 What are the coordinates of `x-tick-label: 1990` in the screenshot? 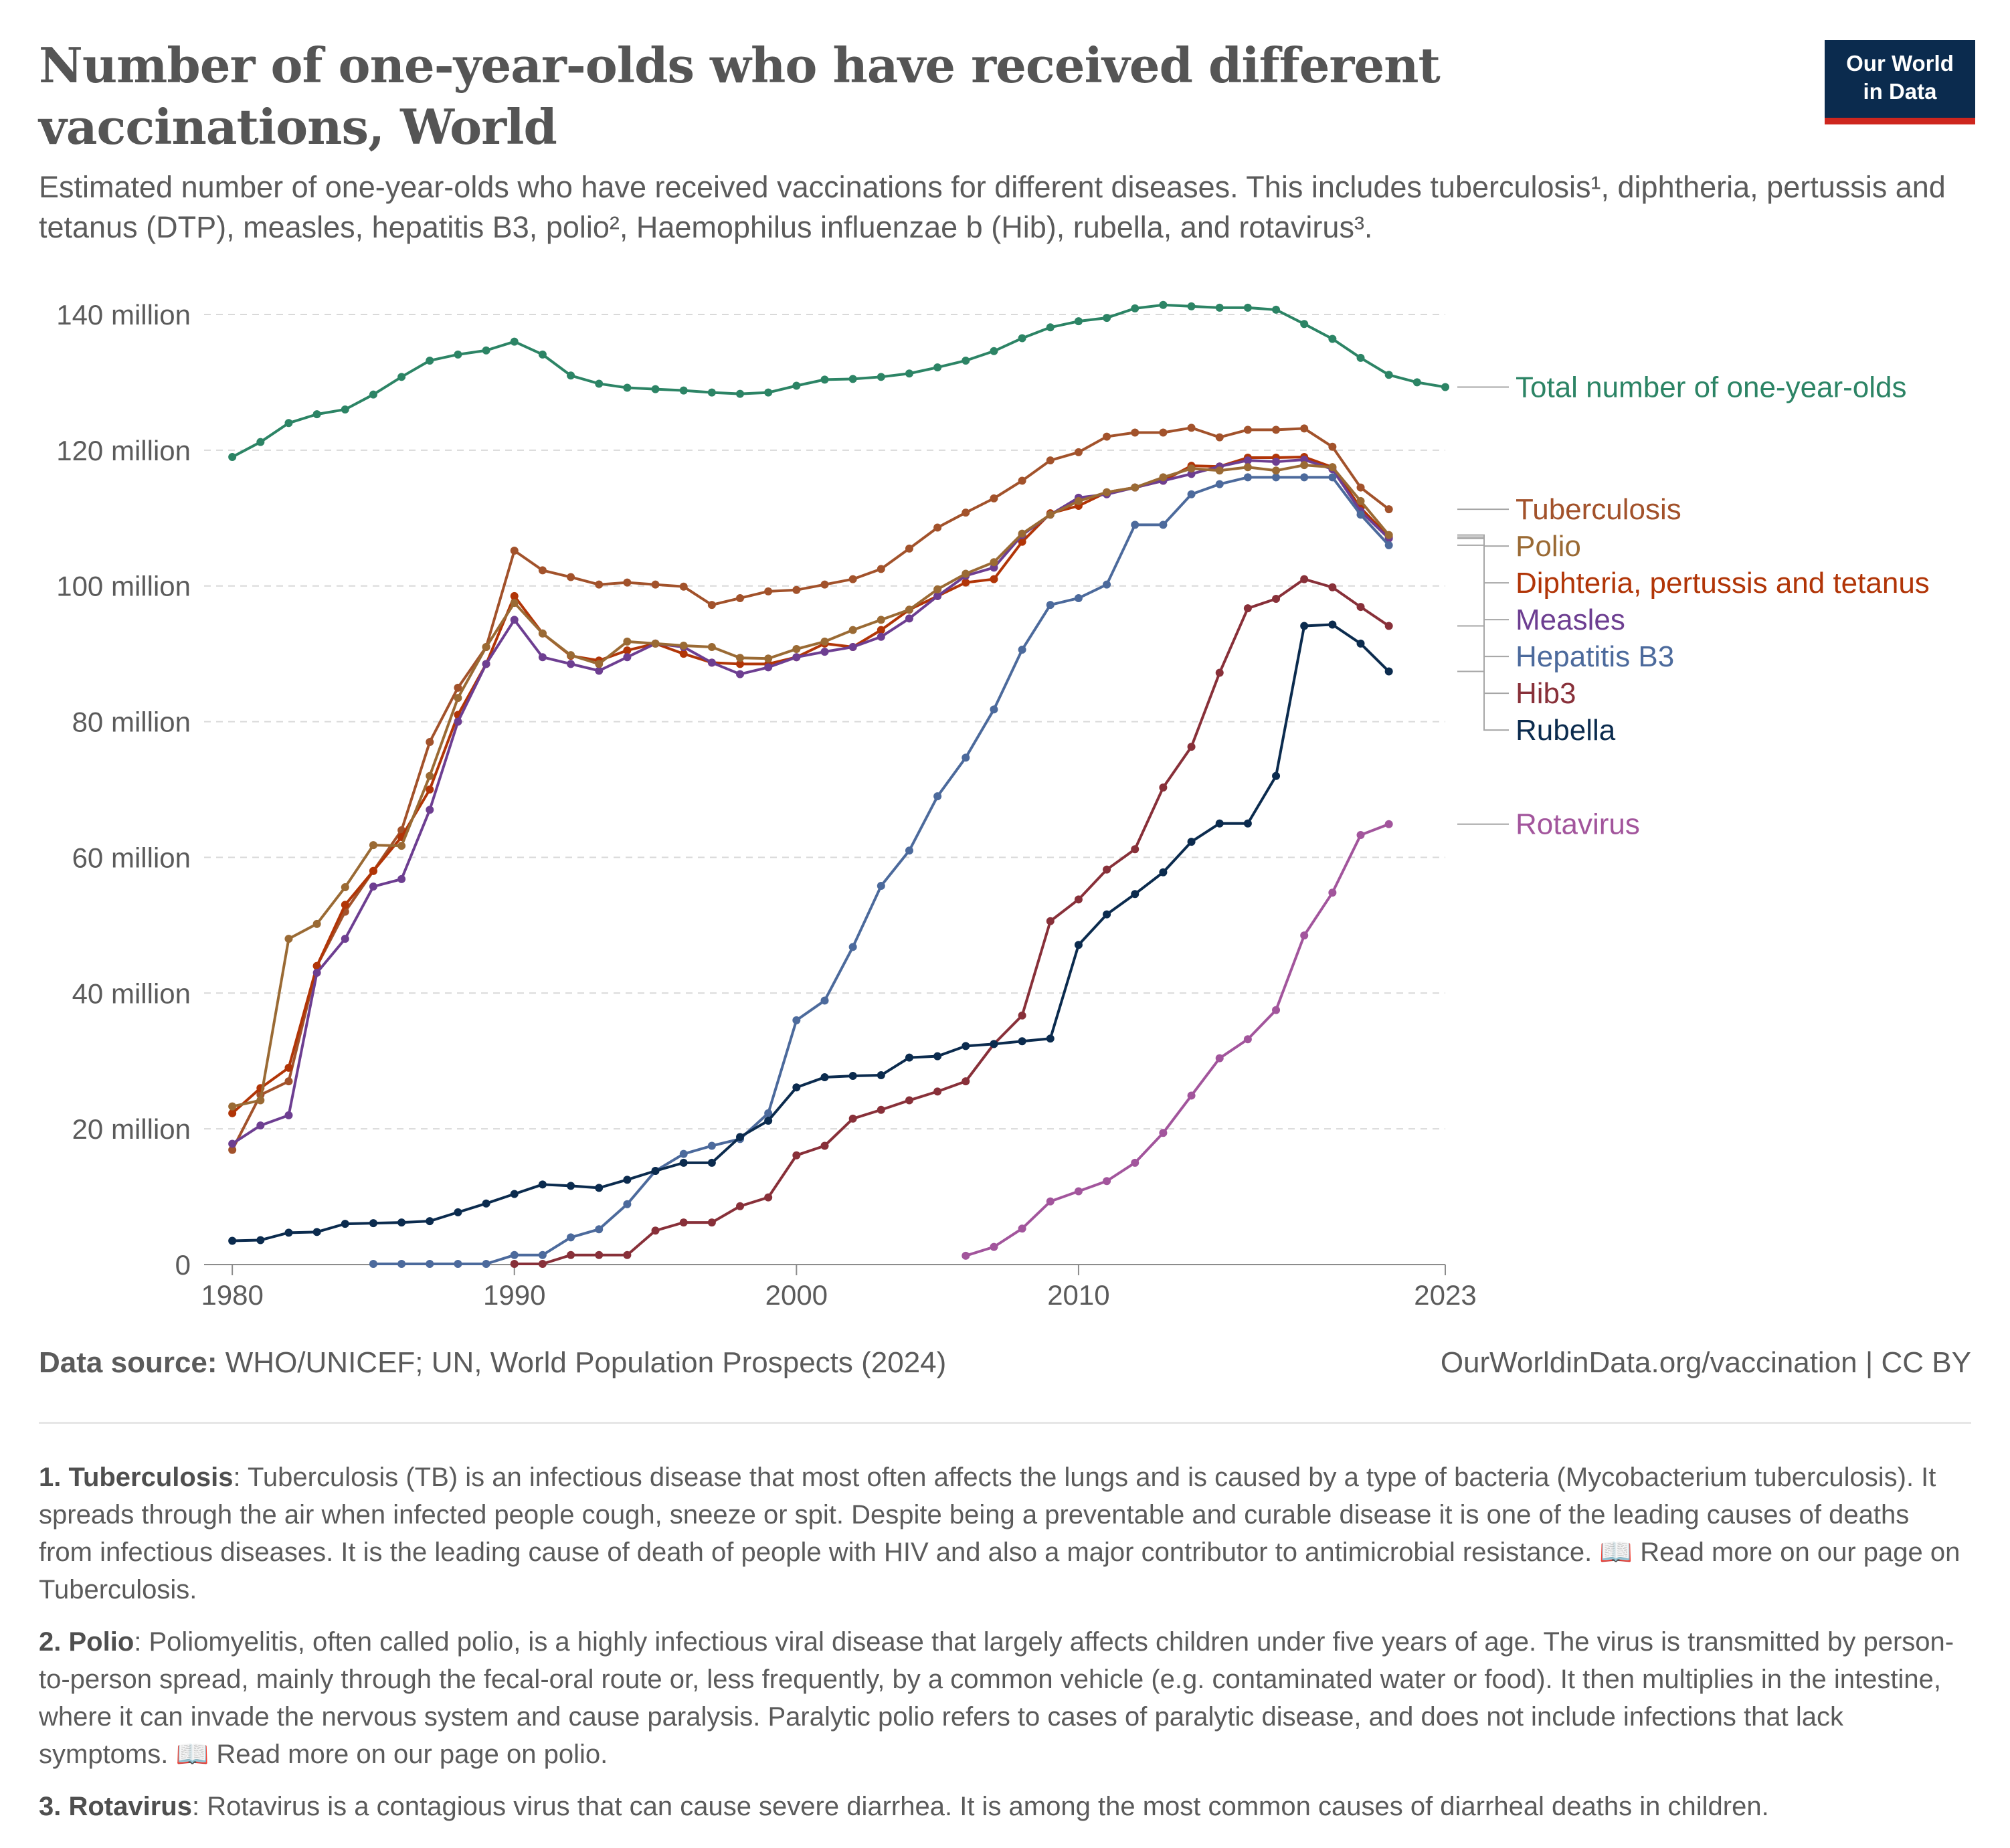 It's located at (514, 1295).